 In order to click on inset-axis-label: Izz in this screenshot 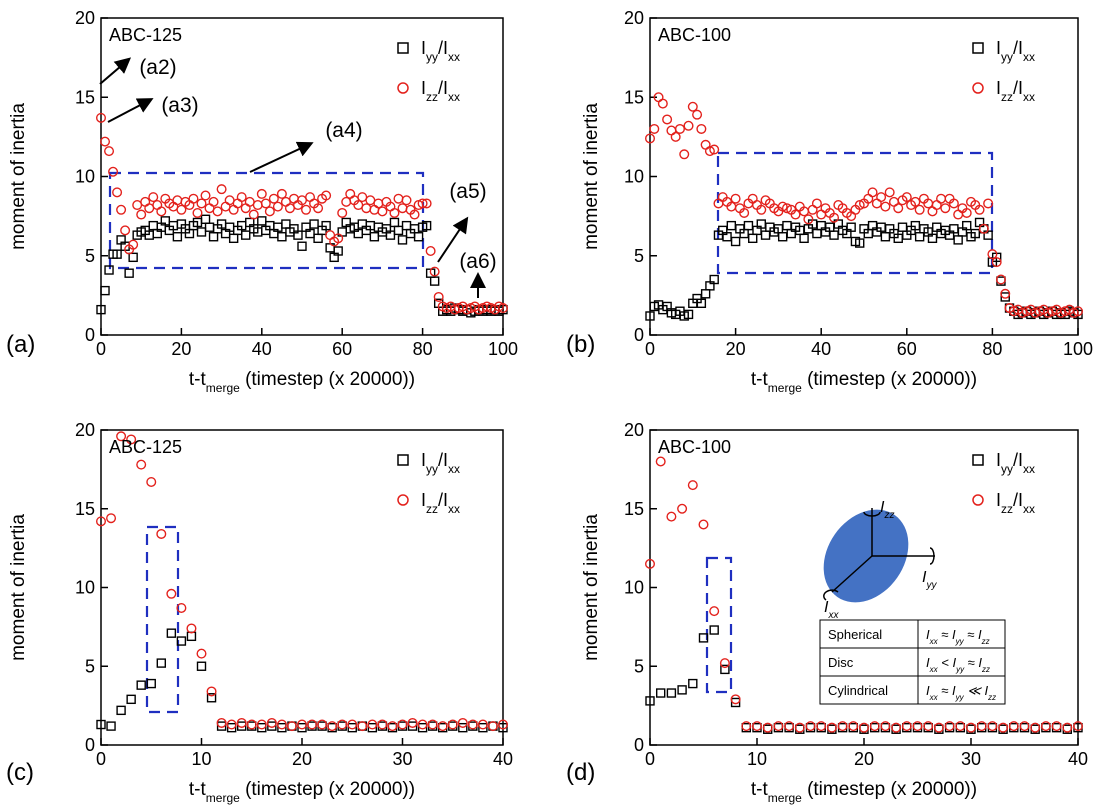, I will do `click(887, 510)`.